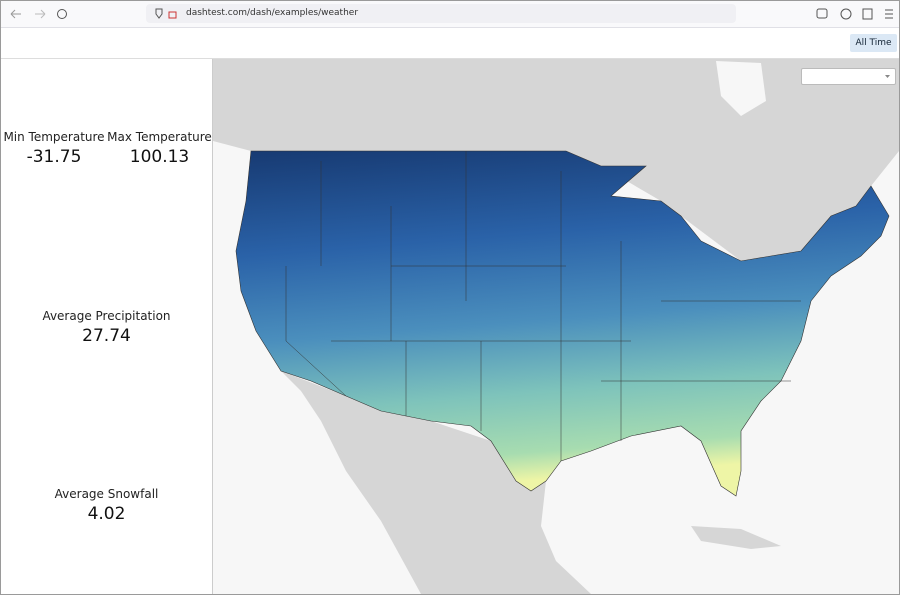 This screenshot has height=595, width=900. I want to click on security-icons, so click(166, 13).